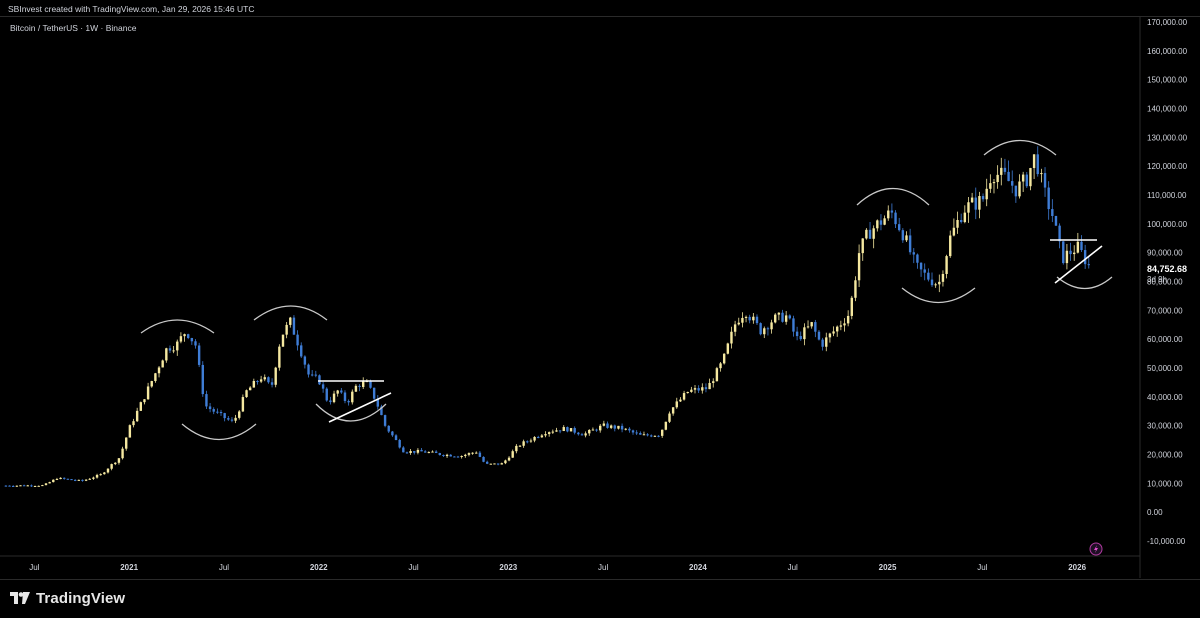 The height and width of the screenshot is (618, 1200). I want to click on price-tick-label: 40,000.00, so click(1165, 397).